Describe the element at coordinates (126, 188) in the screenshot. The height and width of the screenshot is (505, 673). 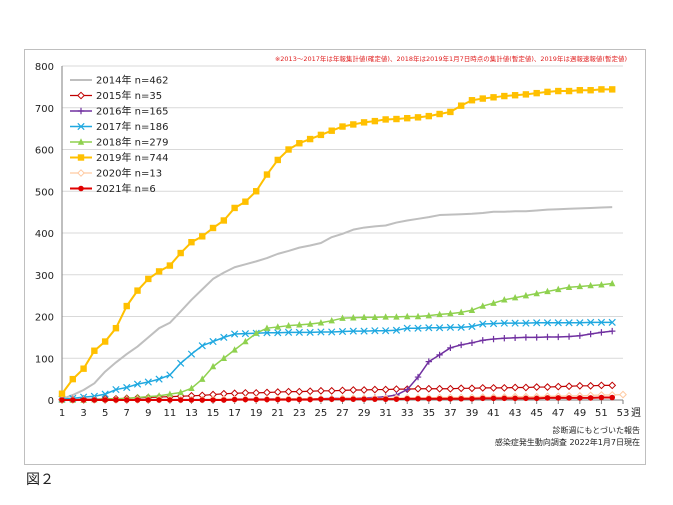
I see `legend-label: 2021年 n=6` at that location.